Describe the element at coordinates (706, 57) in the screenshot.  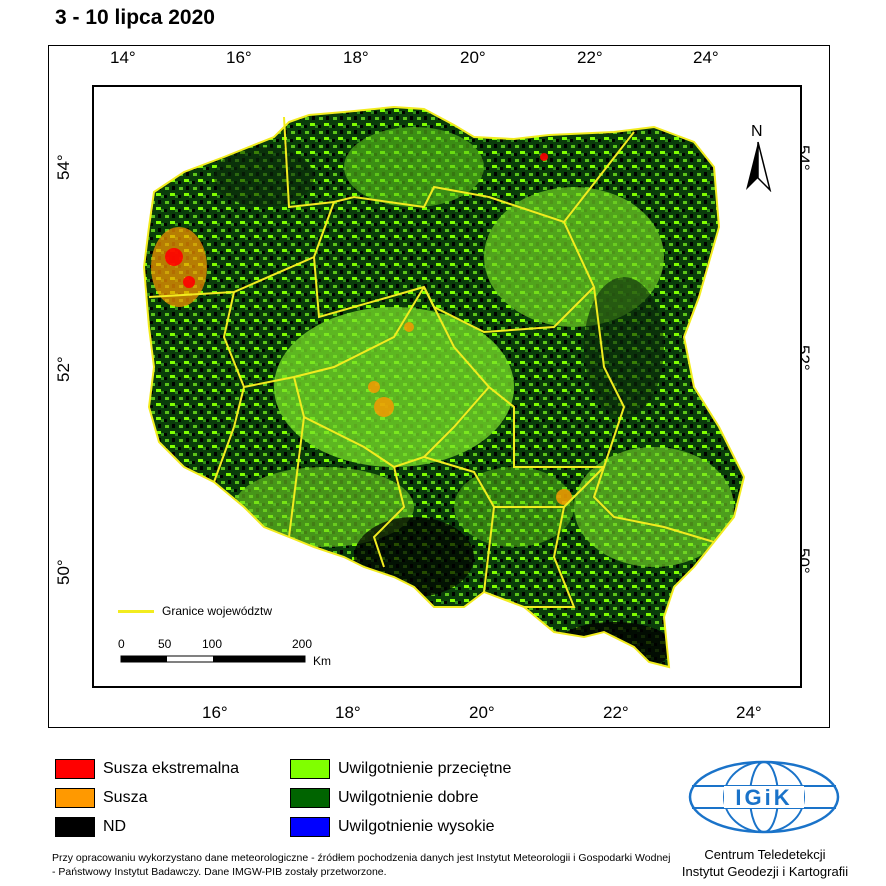
I see `lon-tick-top: 24°` at that location.